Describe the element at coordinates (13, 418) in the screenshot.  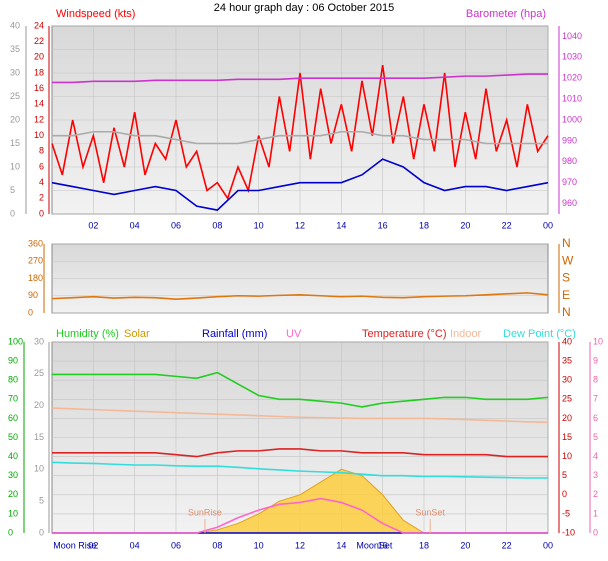
I see `y-tick-label: 60` at that location.